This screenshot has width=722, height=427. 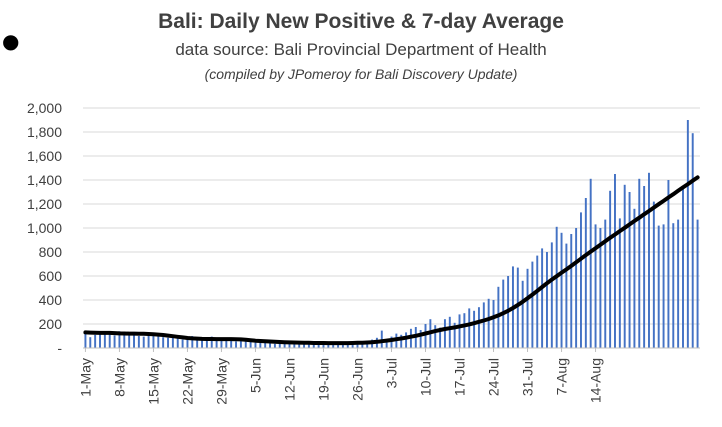 What do you see at coordinates (44, 156) in the screenshot?
I see `y-tick-label: 1,600` at bounding box center [44, 156].